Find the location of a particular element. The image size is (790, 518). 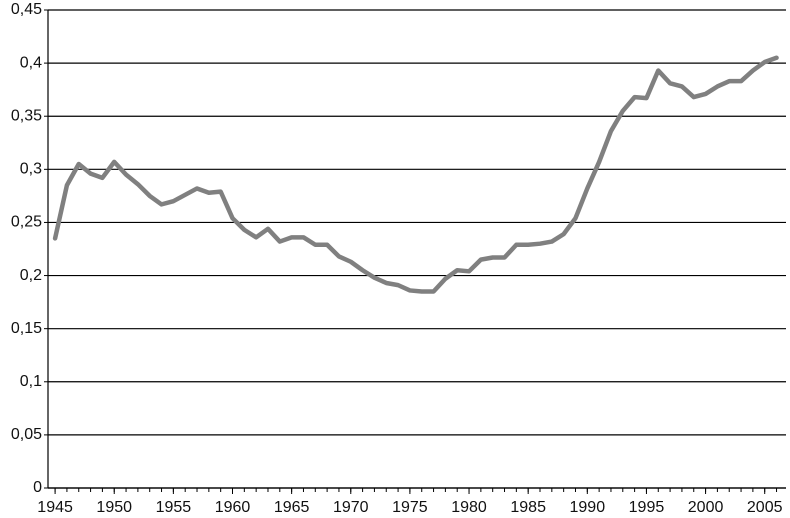

x-tick-label: 1970 is located at coordinates (351, 507).